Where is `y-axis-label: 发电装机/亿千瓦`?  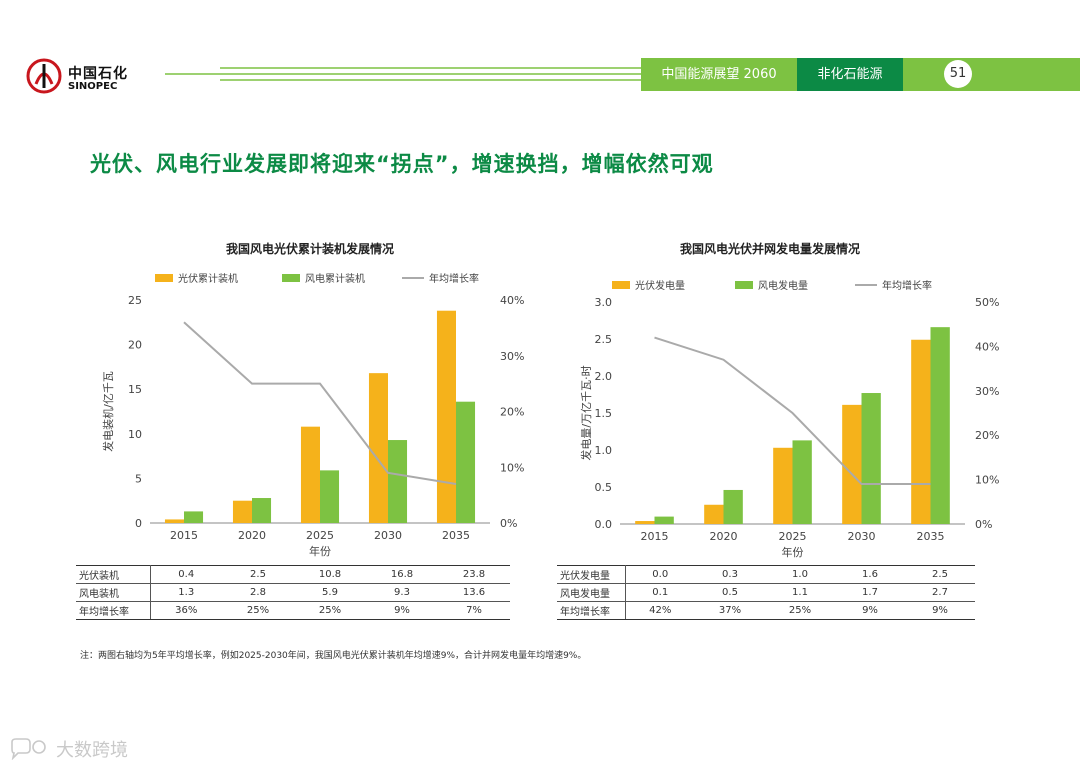 y-axis-label: 发电装机/亿千瓦 is located at coordinates (108, 411).